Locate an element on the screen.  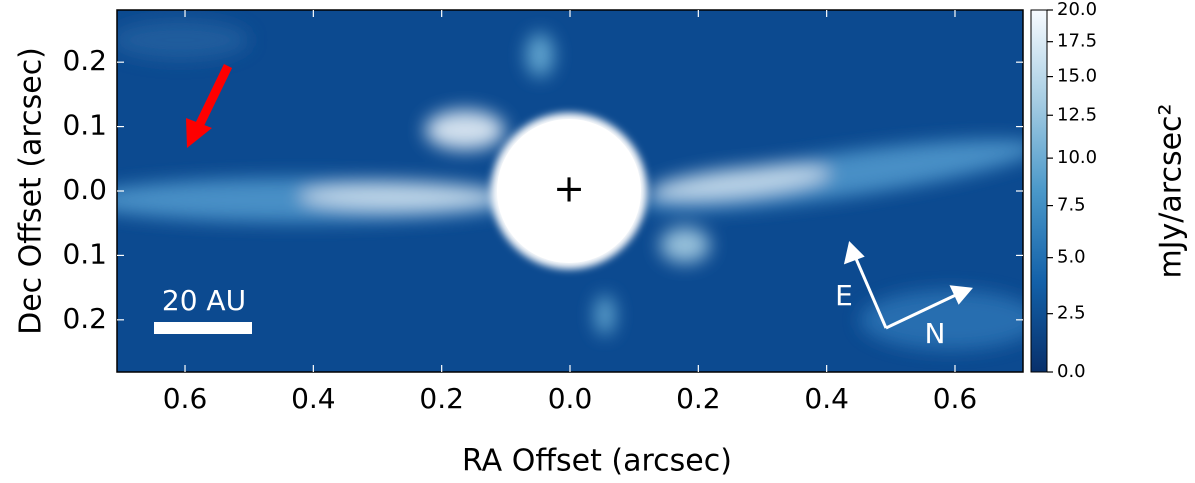
direction-arrow is located at coordinates (209, 106).